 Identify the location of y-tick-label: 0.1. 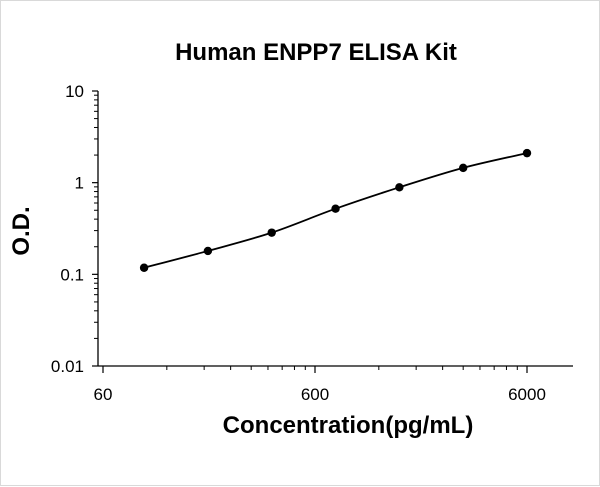
(72, 274).